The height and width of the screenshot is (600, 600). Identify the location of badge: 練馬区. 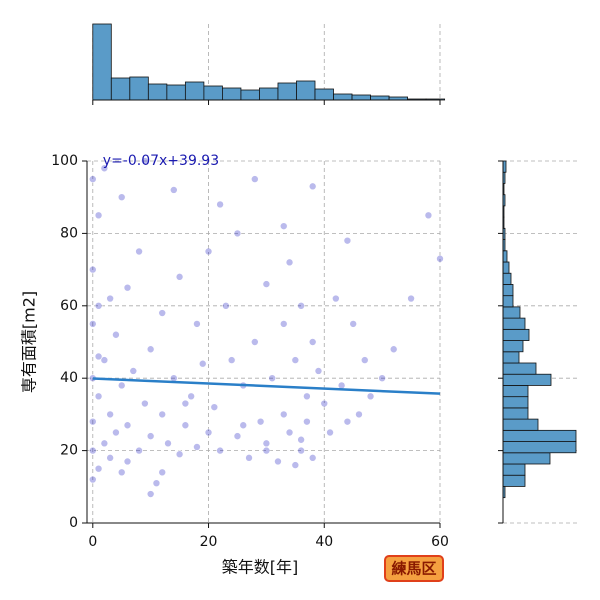
(413, 569).